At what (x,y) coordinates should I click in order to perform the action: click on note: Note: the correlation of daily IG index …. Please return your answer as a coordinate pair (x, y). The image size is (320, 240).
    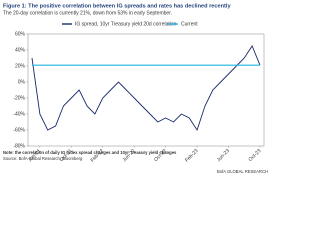
    Looking at the image, I should click on (90, 152).